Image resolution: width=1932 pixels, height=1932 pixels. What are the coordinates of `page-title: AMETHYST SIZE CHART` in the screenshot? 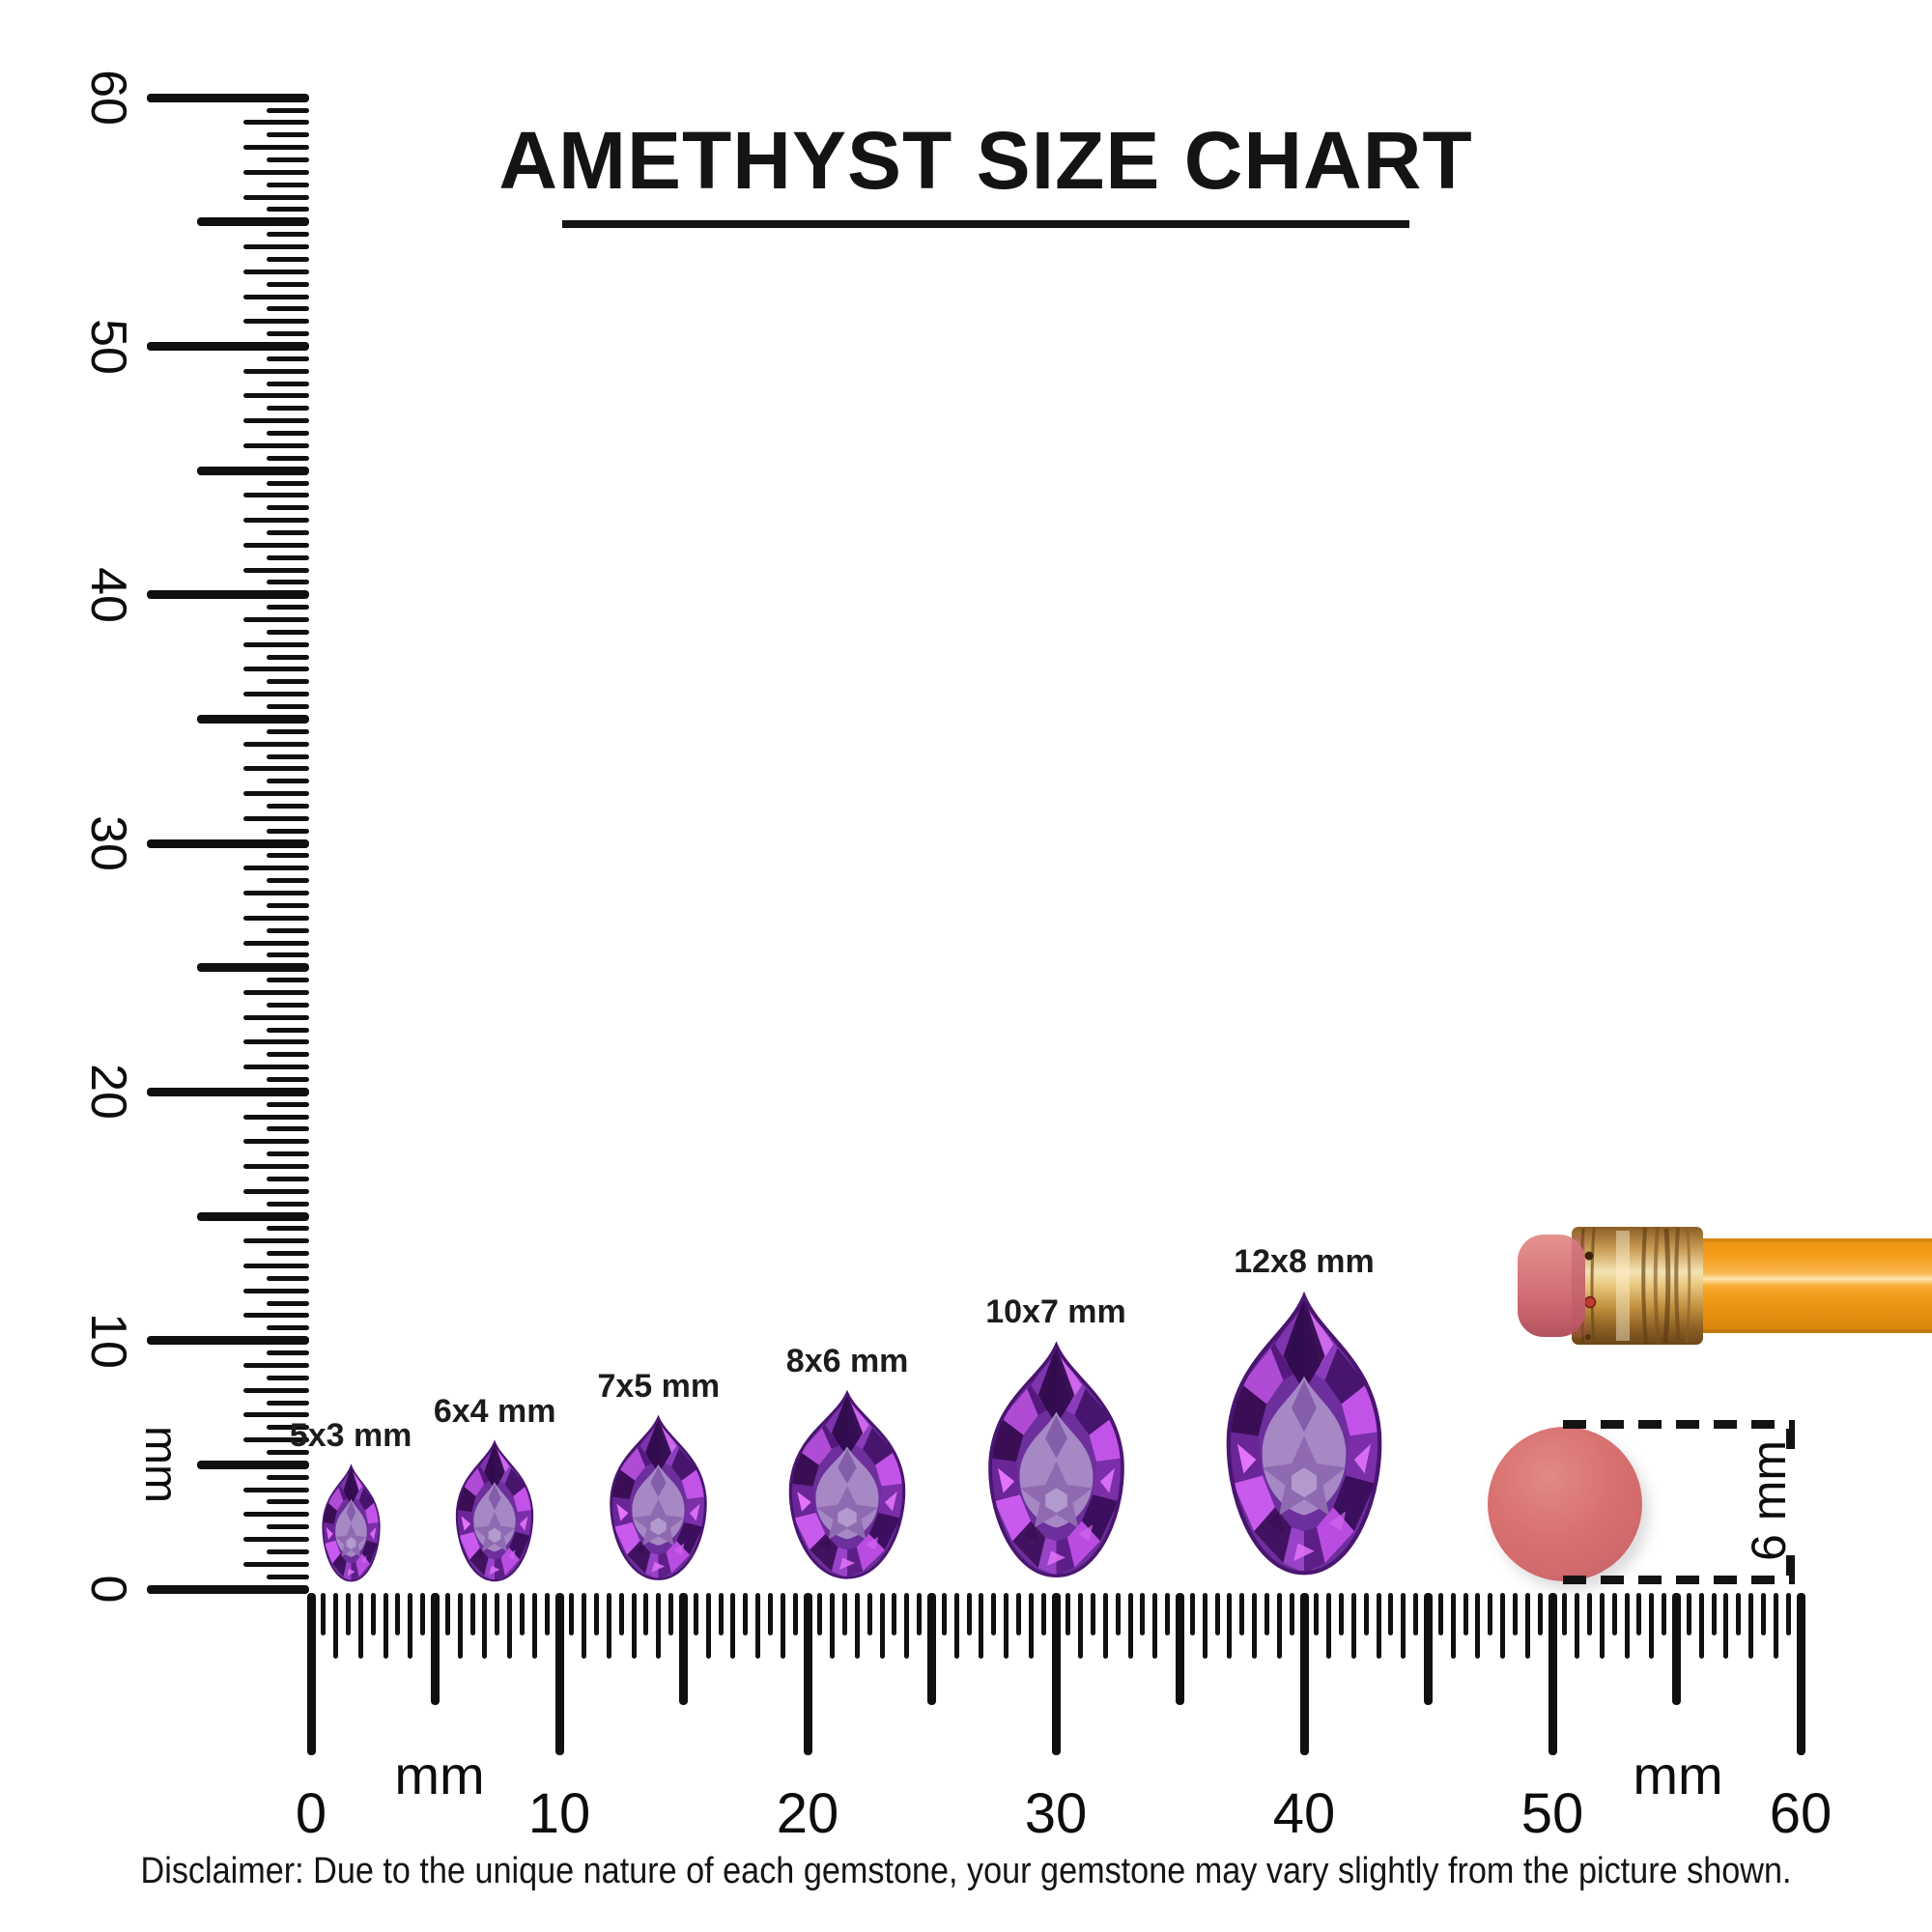 It's located at (985, 160).